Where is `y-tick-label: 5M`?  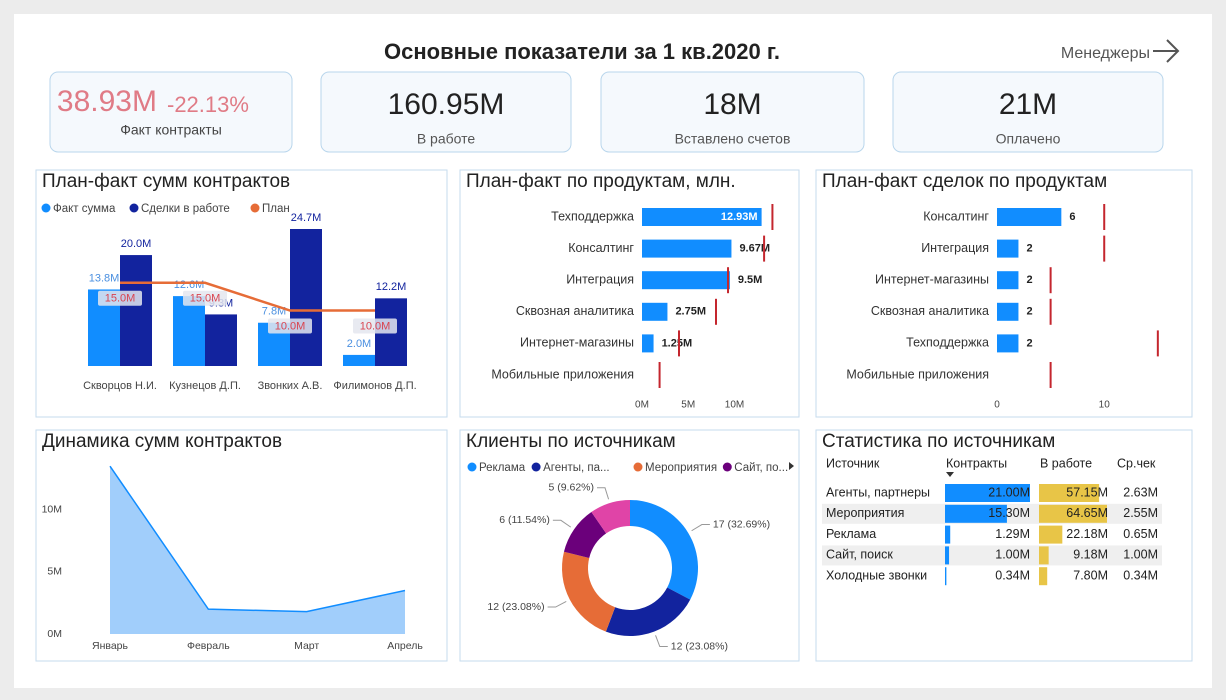 y-tick-label: 5M is located at coordinates (54, 572).